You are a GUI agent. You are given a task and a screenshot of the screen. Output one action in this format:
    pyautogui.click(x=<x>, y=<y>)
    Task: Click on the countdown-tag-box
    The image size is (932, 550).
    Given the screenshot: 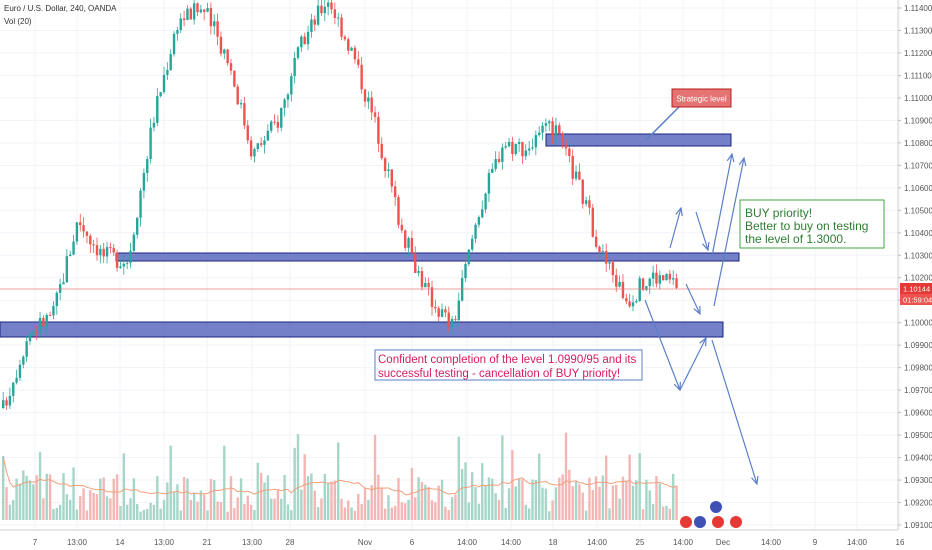 What is the action you would take?
    pyautogui.click(x=916, y=299)
    